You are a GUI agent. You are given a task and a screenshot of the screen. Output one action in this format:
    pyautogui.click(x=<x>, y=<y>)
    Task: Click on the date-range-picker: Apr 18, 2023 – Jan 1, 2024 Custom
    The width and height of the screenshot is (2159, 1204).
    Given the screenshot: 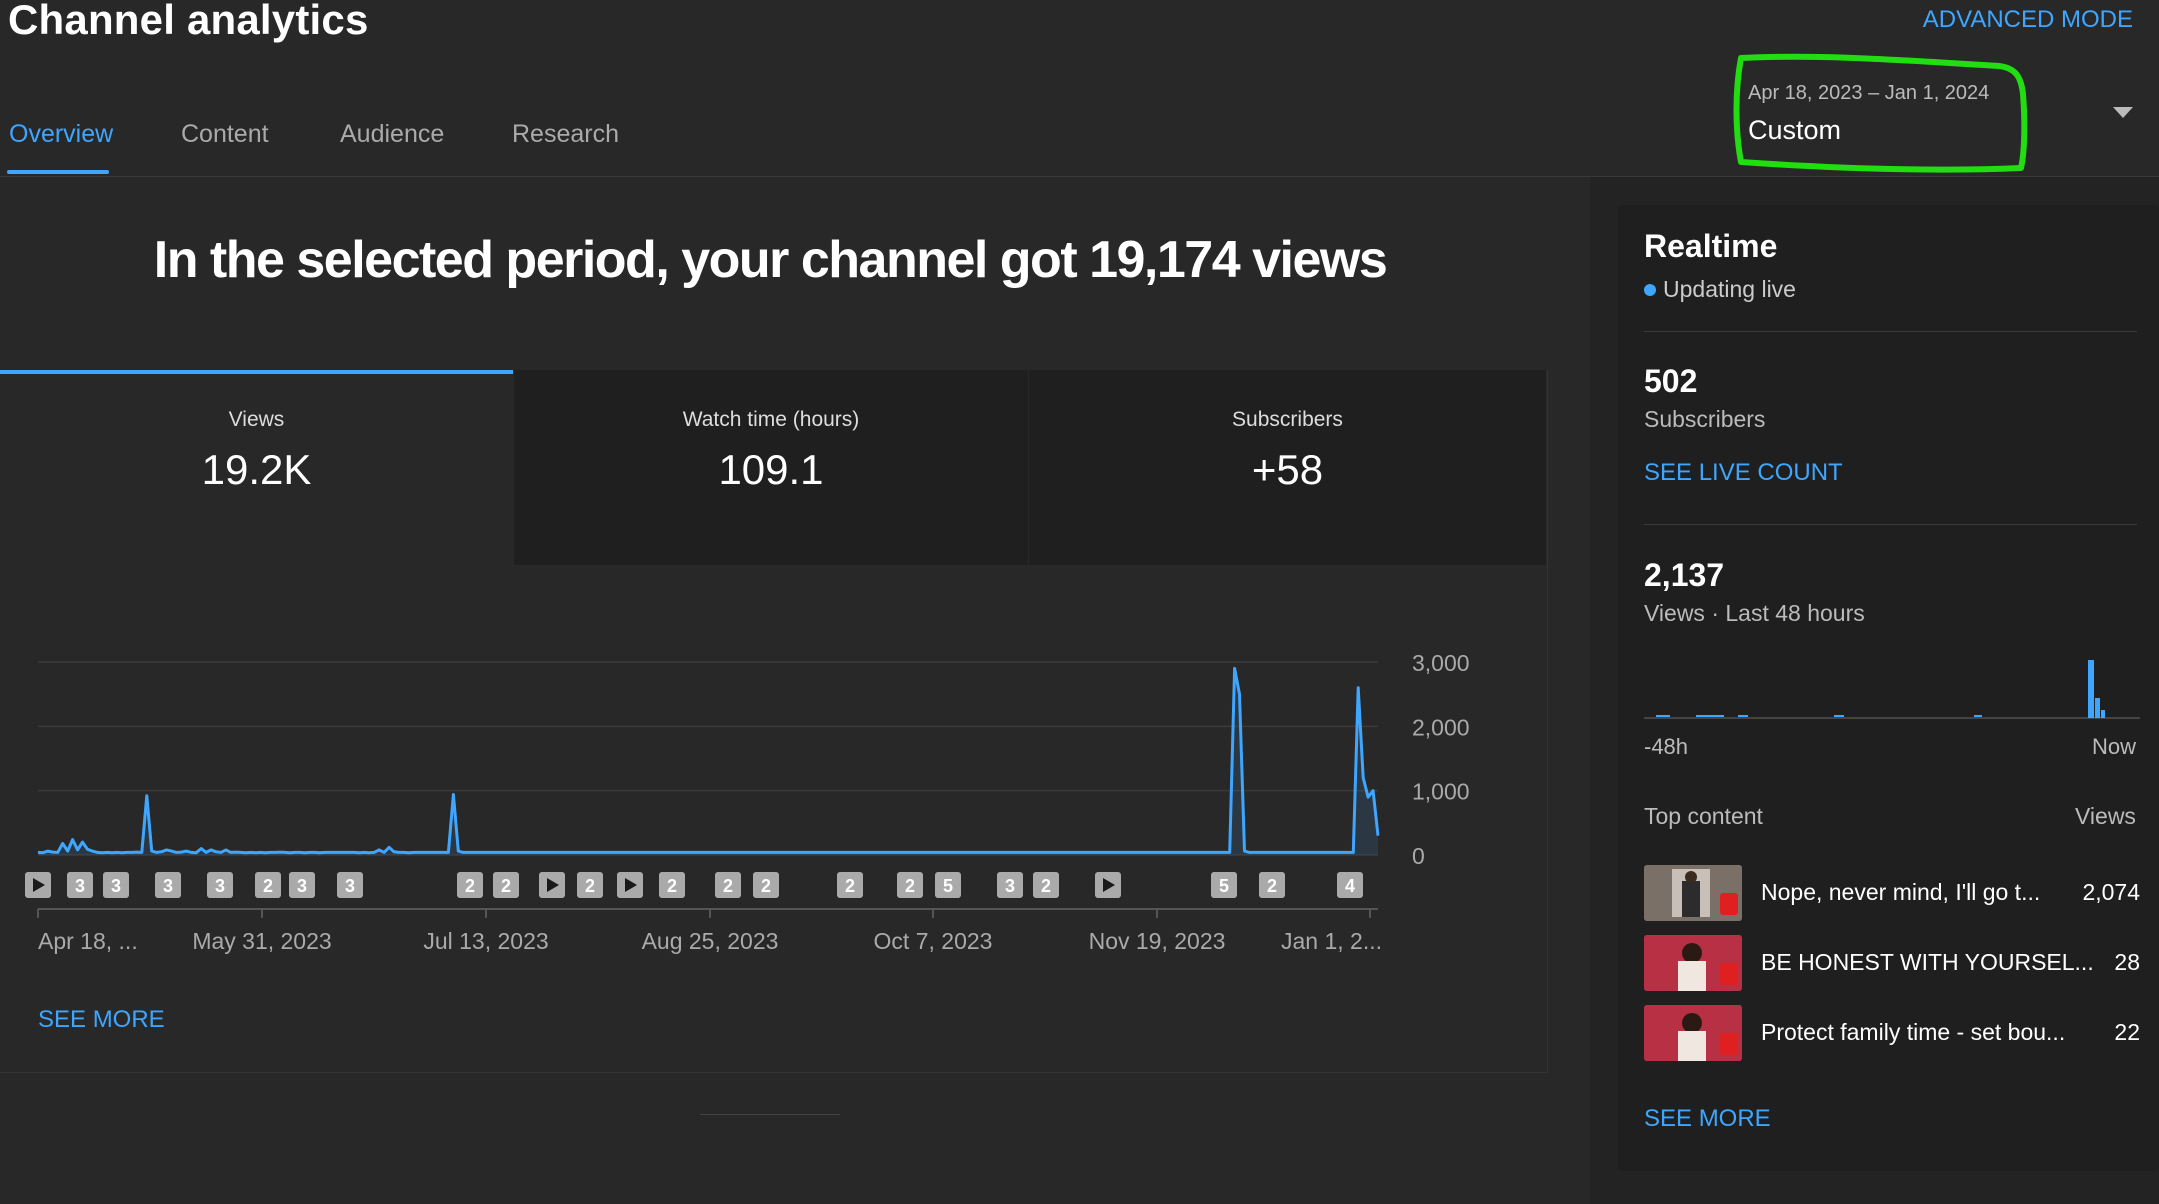 What is the action you would take?
    pyautogui.click(x=1884, y=110)
    